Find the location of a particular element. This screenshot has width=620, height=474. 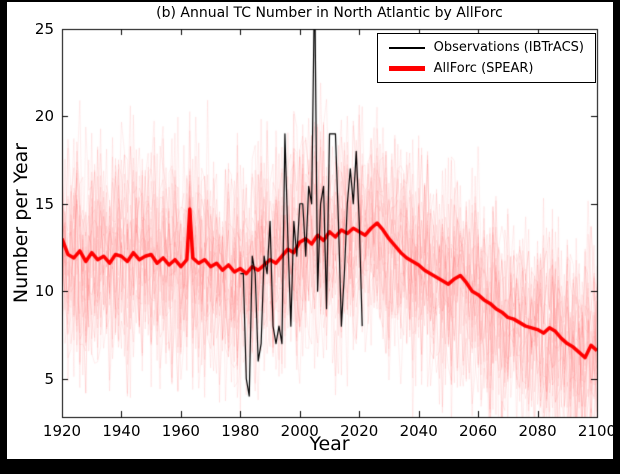

legend: Observations (IBTrACS) AllForc (SPEAR) is located at coordinates (486, 58).